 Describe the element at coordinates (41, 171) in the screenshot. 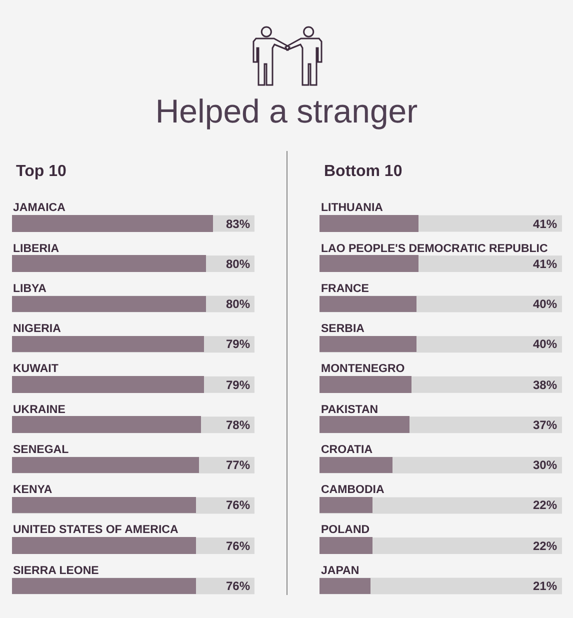

I see `chart-subtitle: Top 10` at that location.